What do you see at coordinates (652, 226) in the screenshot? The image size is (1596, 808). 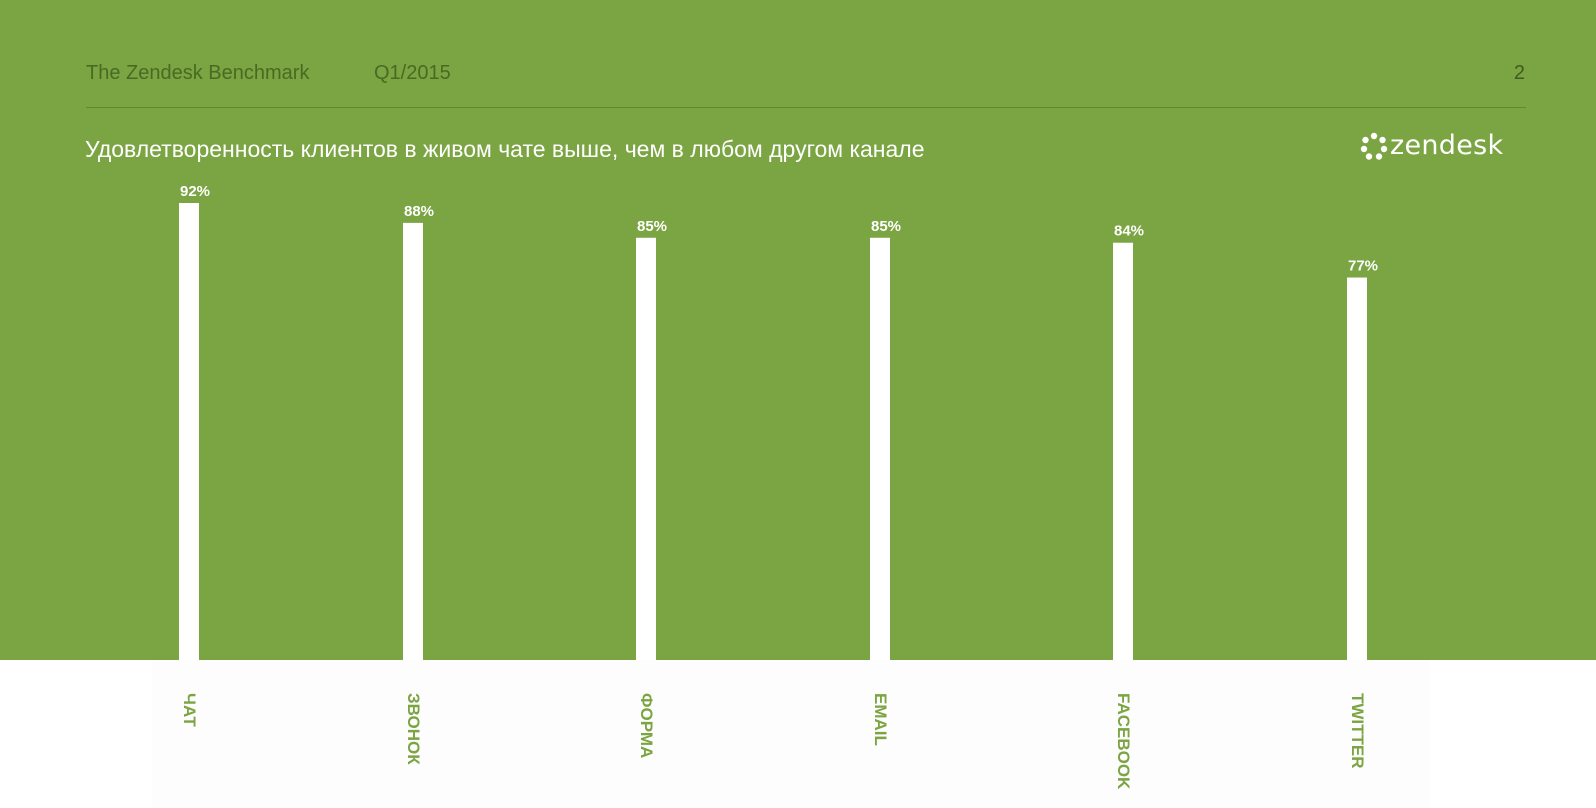 I see `value-label-2: 85%` at bounding box center [652, 226].